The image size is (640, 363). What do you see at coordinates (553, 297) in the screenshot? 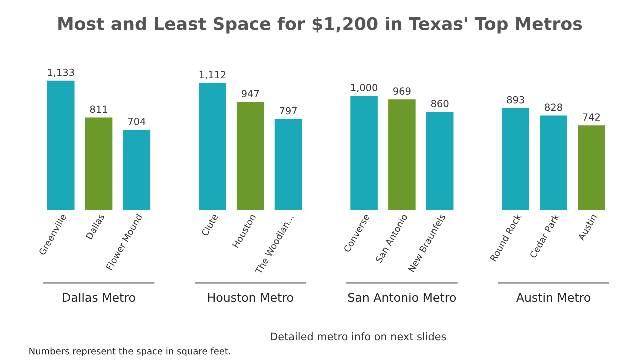
I see `text: Austin Metro` at bounding box center [553, 297].